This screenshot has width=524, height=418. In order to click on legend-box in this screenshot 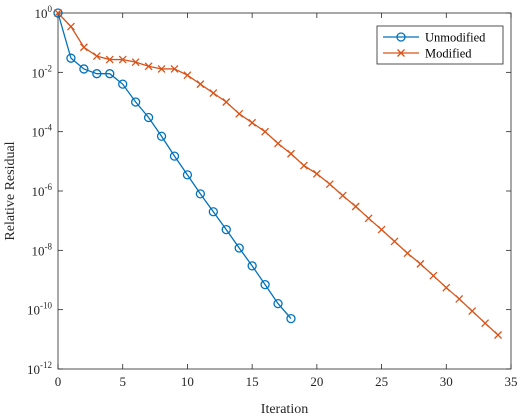, I will do `click(440, 45)`.